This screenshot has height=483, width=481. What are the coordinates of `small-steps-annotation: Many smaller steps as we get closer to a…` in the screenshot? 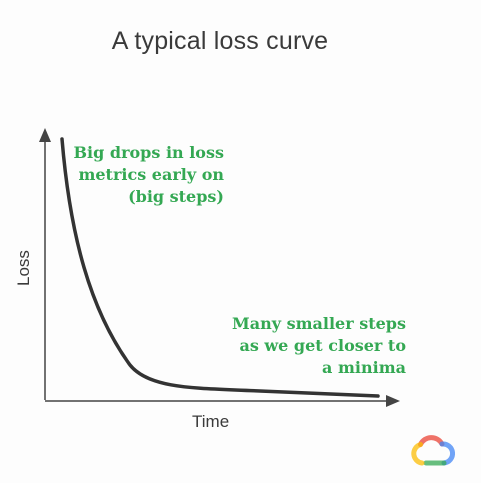 It's located at (313, 346).